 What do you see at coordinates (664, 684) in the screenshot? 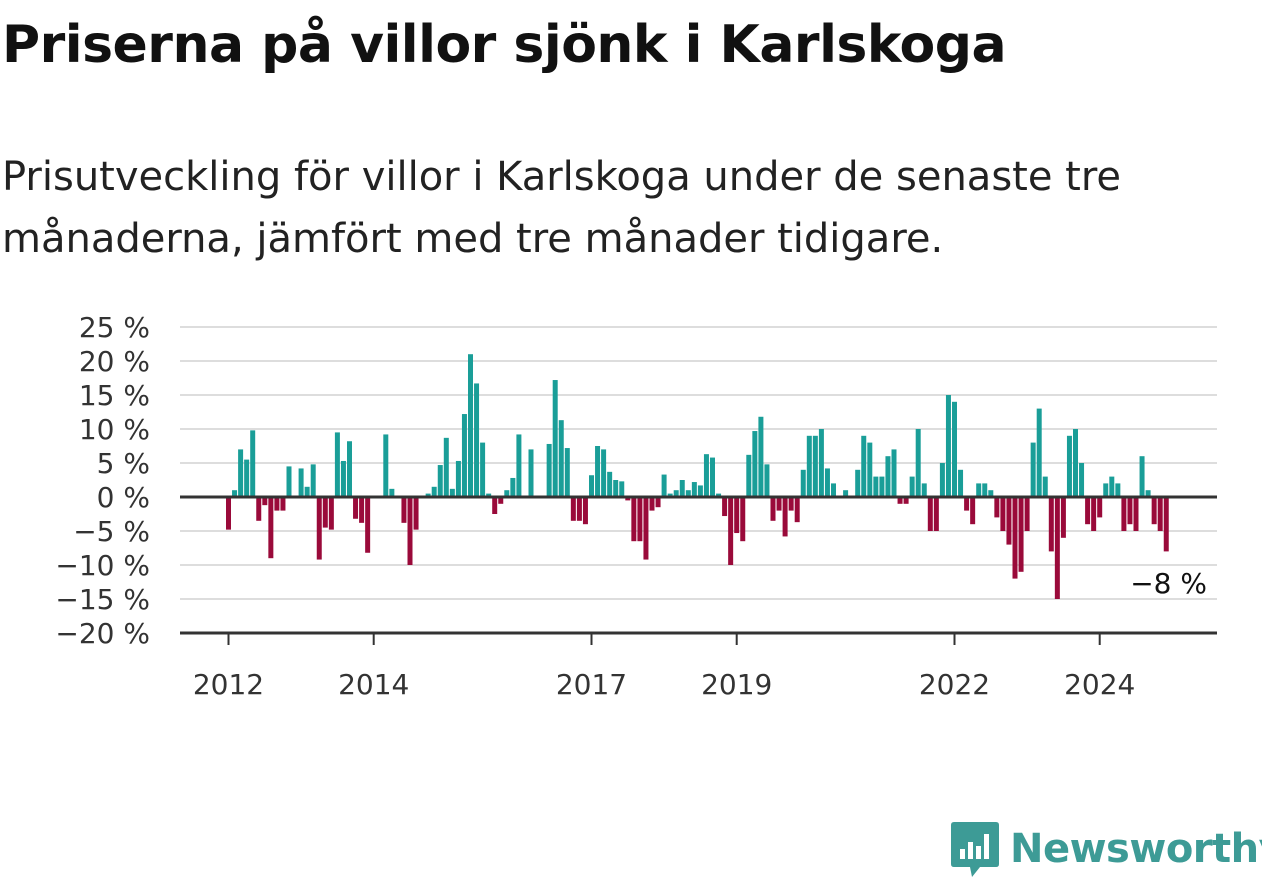
I see `x-tick-labels: 2012 2014 2017 2019 2022 2024` at bounding box center [664, 684].